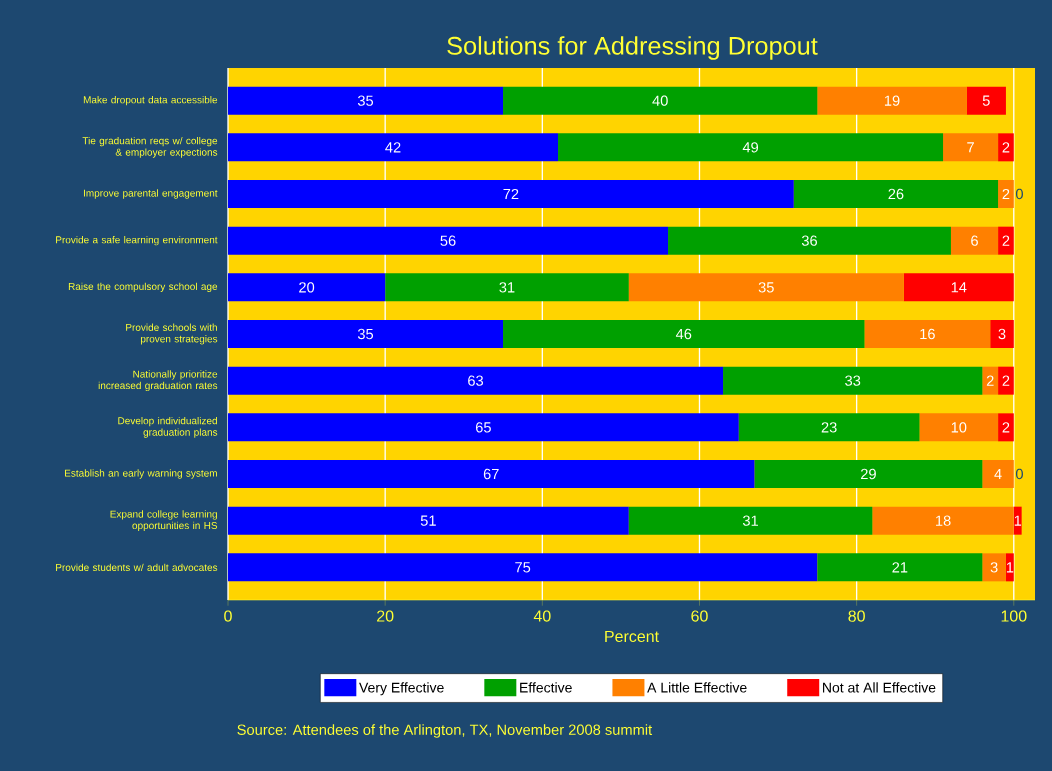  Describe the element at coordinates (542, 616) in the screenshot. I see `x-tick-label: 40` at that location.